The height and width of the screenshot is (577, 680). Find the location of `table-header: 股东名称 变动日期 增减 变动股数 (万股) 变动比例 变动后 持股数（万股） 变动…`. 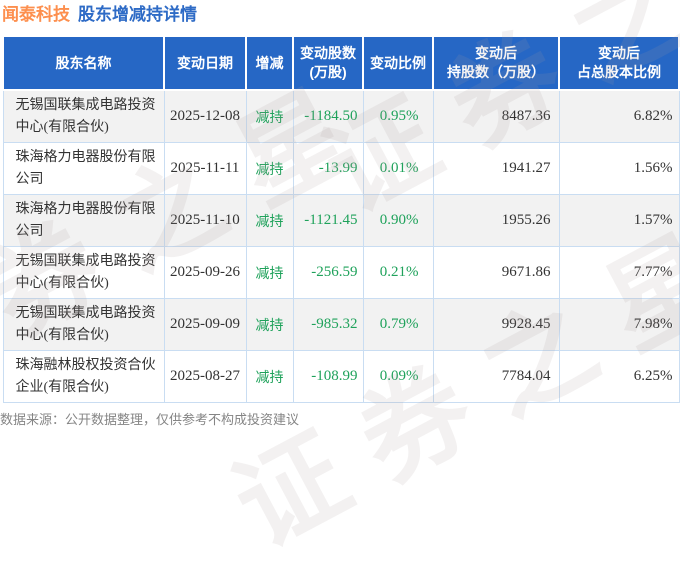

table-header: 股东名称 变动日期 增减 变动股数 (万股) 变动比例 变动后 持股数（万股） 变动… is located at coordinates (341, 63).